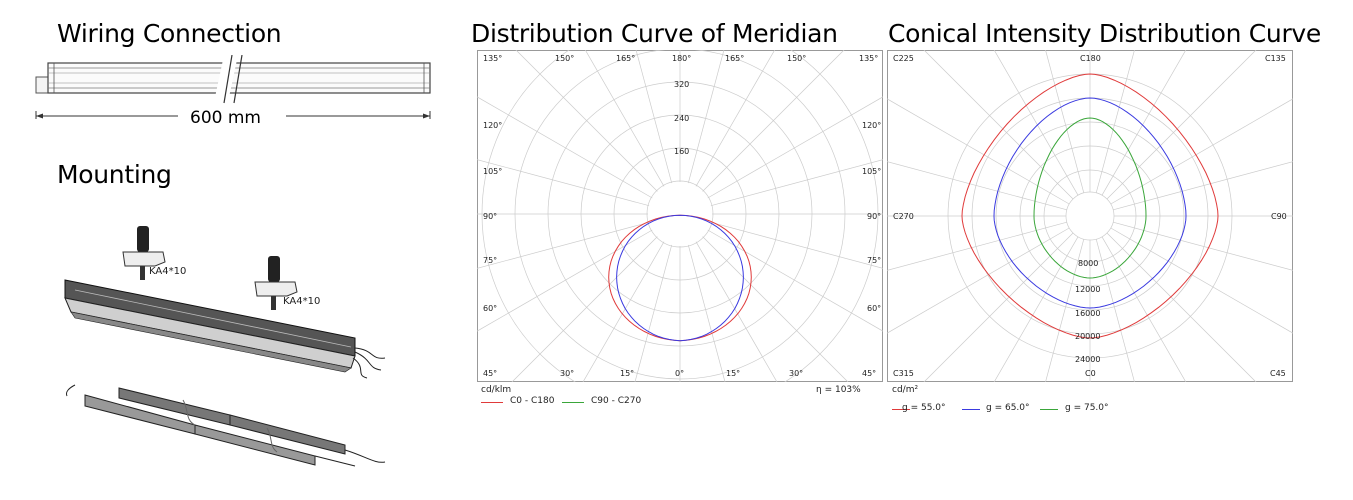 The height and width of the screenshot is (500, 1353). What do you see at coordinates (225, 118) in the screenshot?
I see `length-label: 600 mm` at bounding box center [225, 118].